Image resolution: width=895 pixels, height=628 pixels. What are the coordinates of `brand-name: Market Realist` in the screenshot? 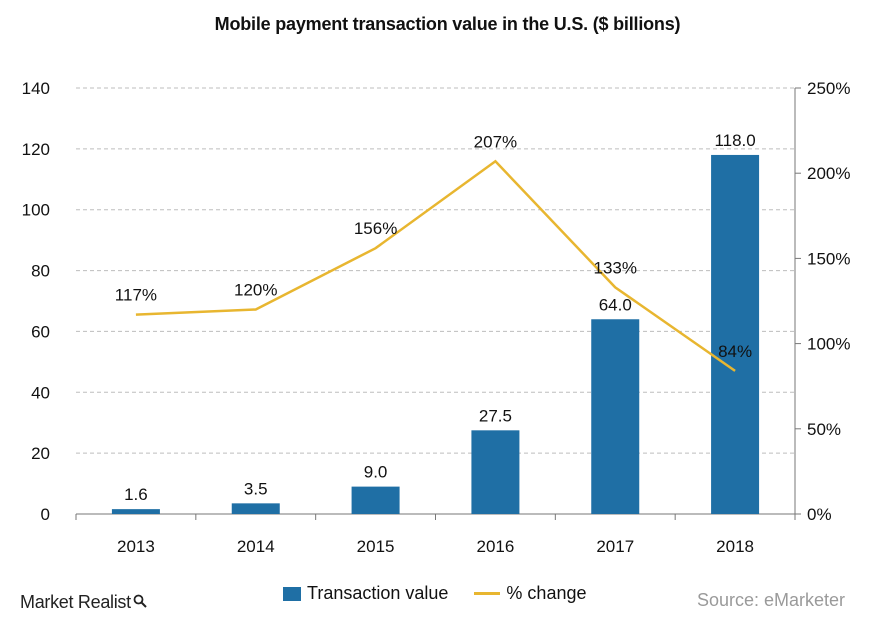 It's located at (75, 602).